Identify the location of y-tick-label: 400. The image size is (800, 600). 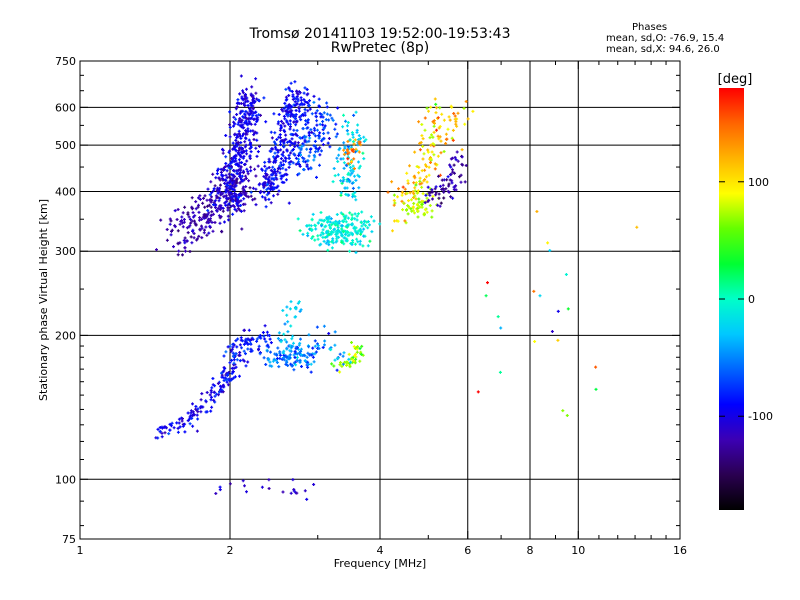
(65, 191).